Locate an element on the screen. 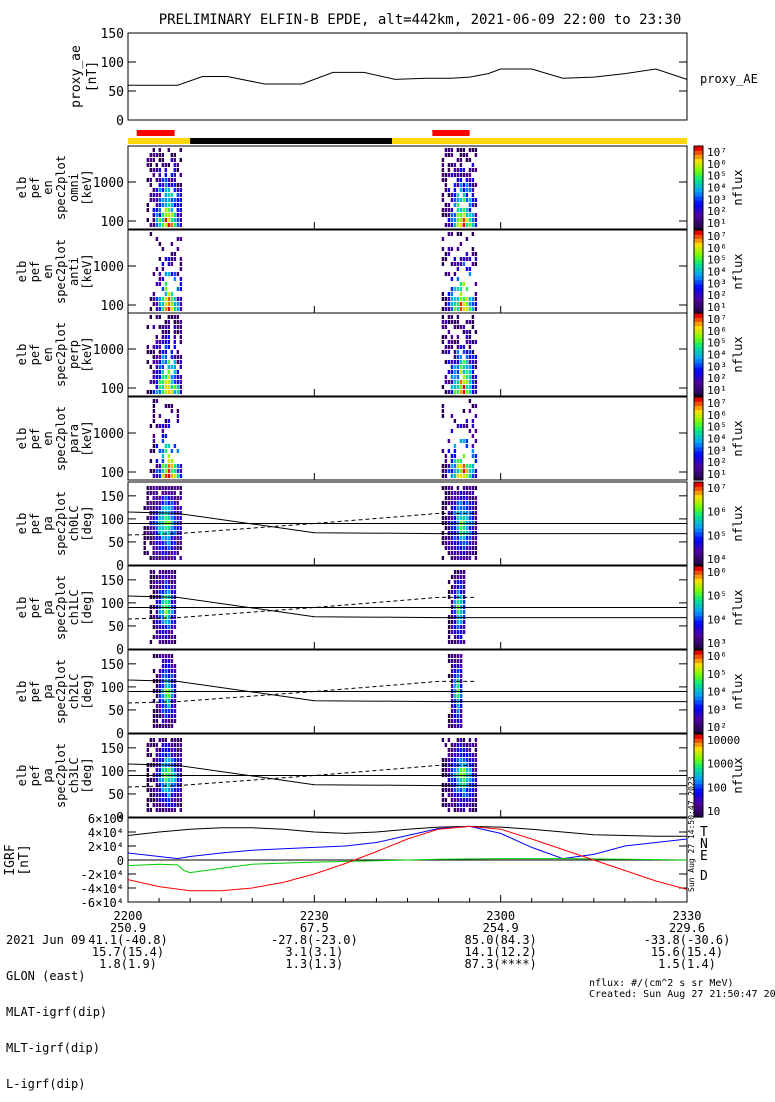 Image resolution: width=775 pixels, height=1102 pixels. ylabel-elb_pef_pa_spec2plot_ch2LC: elb pef pa spec2plot ch2LC [deg] is located at coordinates (54, 691).